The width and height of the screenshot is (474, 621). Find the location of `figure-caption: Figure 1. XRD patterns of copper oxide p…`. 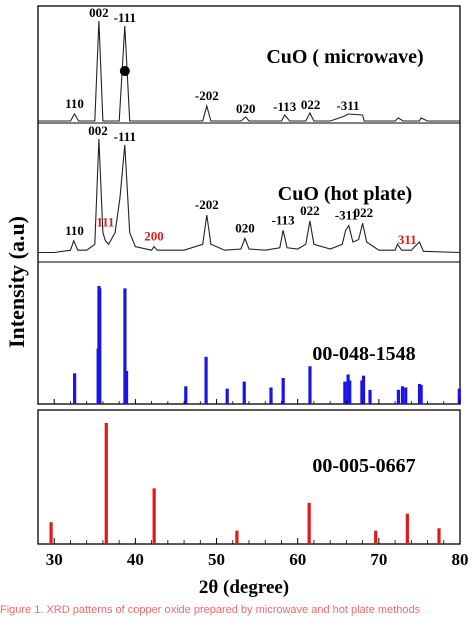

figure-caption: Figure 1. XRD patterns of copper oxide p… is located at coordinates (210, 610).